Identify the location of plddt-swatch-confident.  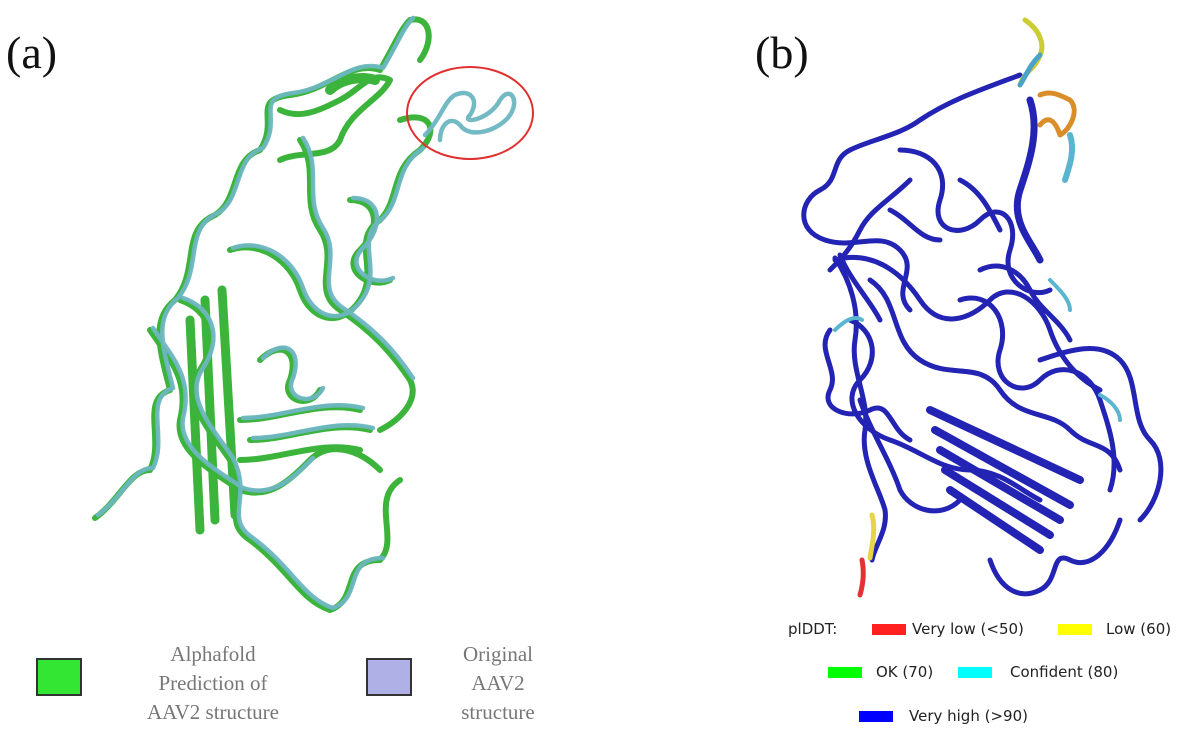
(975, 672).